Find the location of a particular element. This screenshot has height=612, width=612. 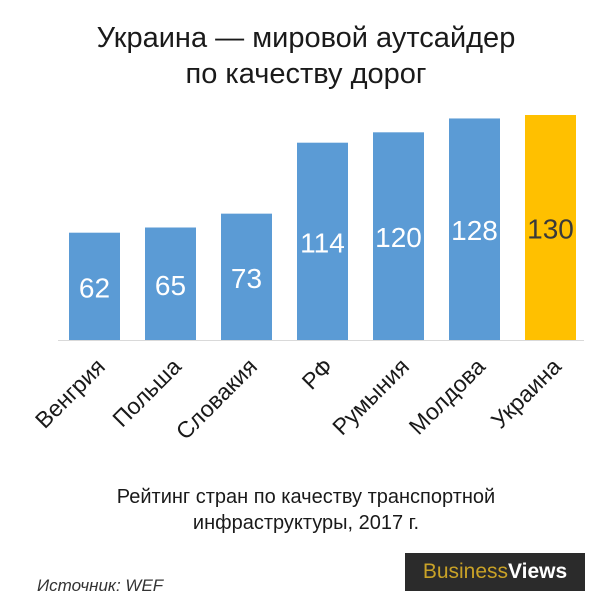

x-tick-label-1: Польша is located at coordinates (146, 392).